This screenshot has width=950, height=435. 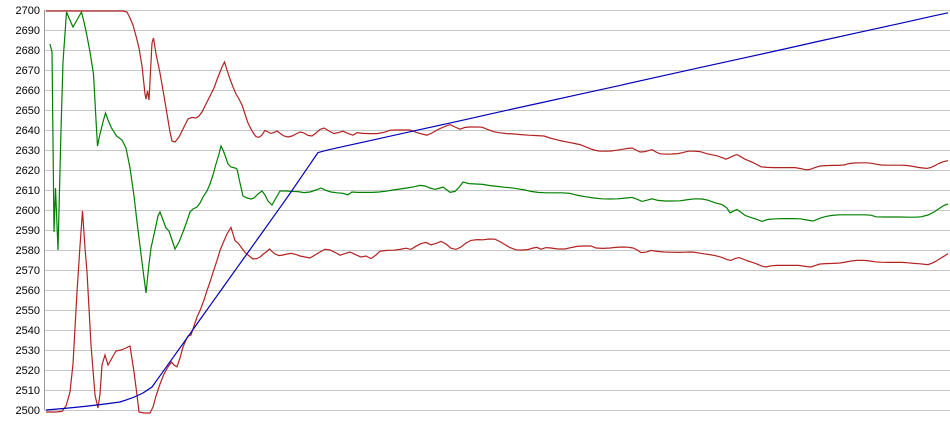 What do you see at coordinates (28, 11) in the screenshot?
I see `y-tick-label: 2700` at bounding box center [28, 11].